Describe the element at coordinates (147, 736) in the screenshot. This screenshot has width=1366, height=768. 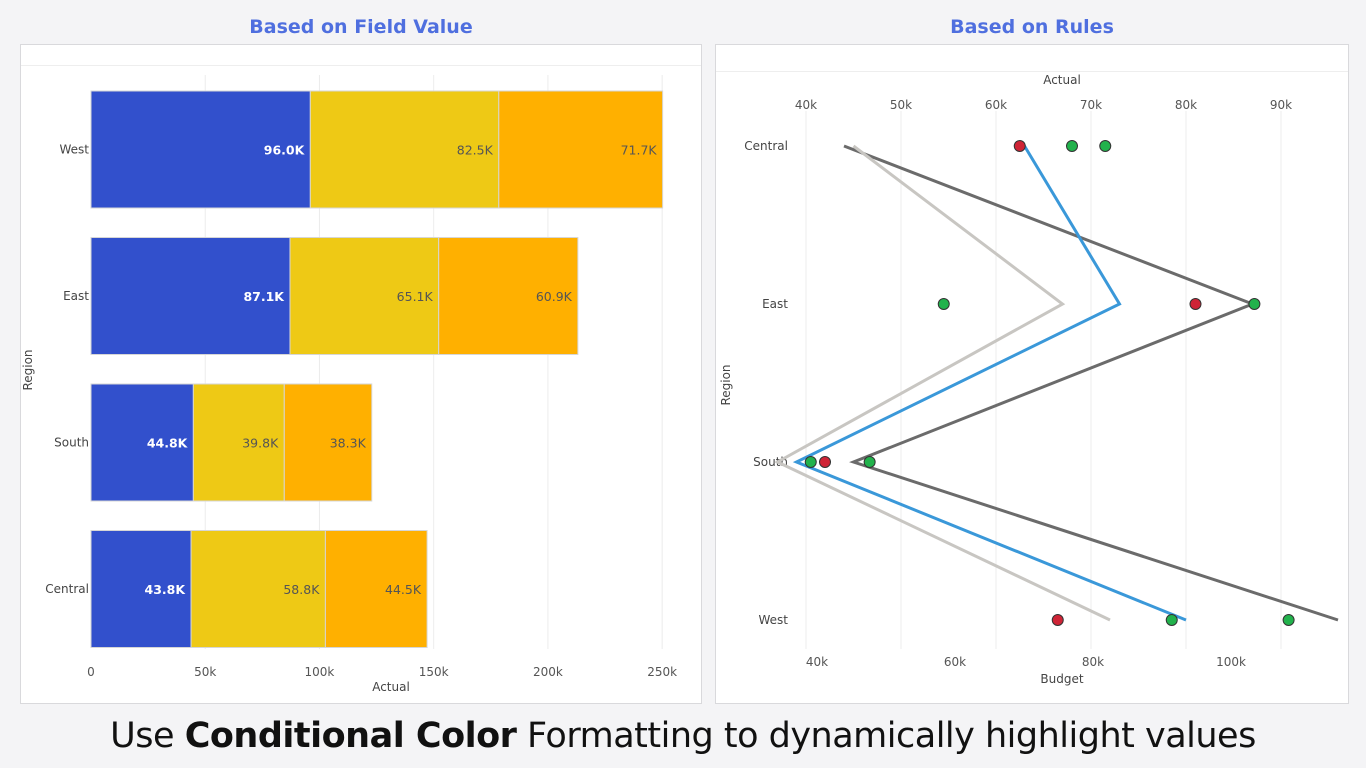
I see `caption-prefix: Use` at that location.